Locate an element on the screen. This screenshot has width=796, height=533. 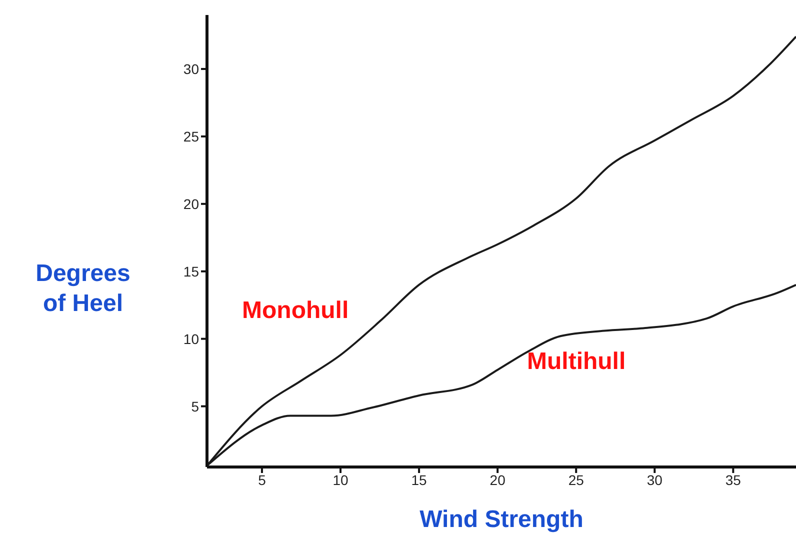
x-tick-label: 5 is located at coordinates (262, 480).